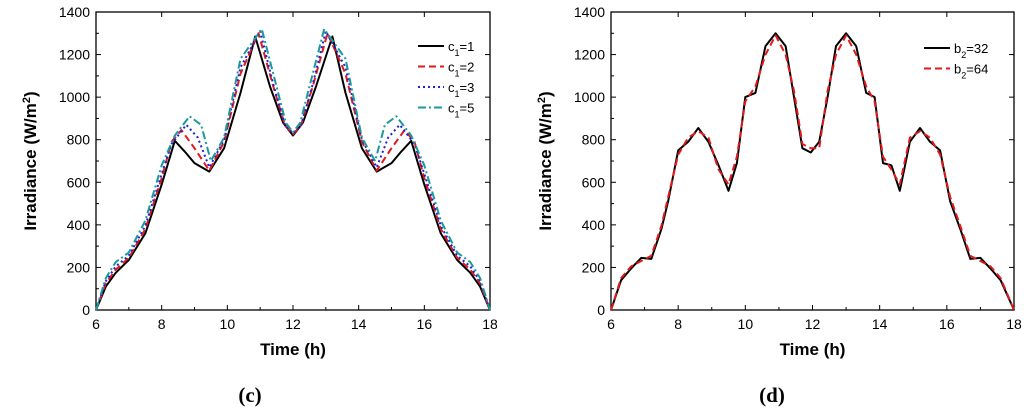 This screenshot has height=413, width=1024. I want to click on legend-label: c1=2, so click(461, 69).